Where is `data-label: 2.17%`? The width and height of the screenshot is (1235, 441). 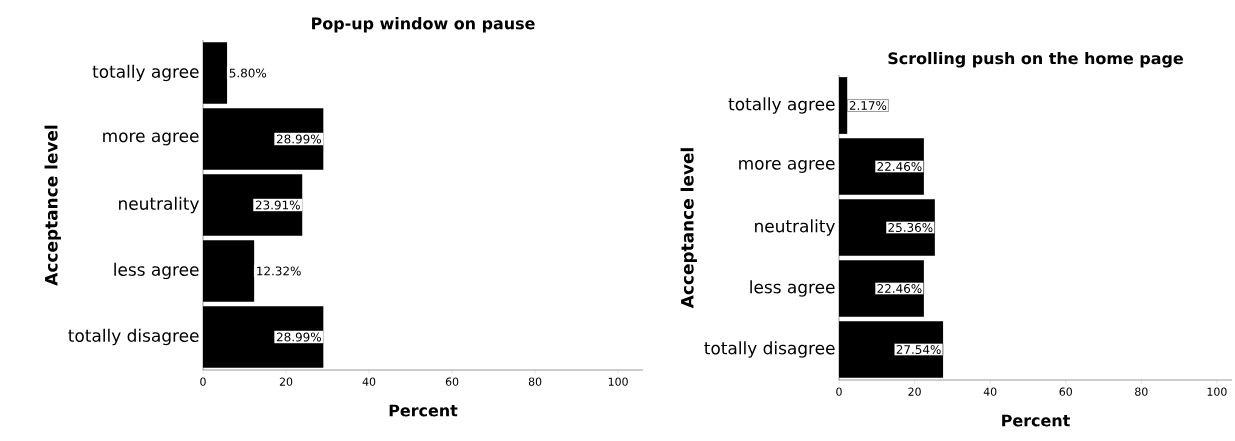 data-label: 2.17% is located at coordinates (868, 105).